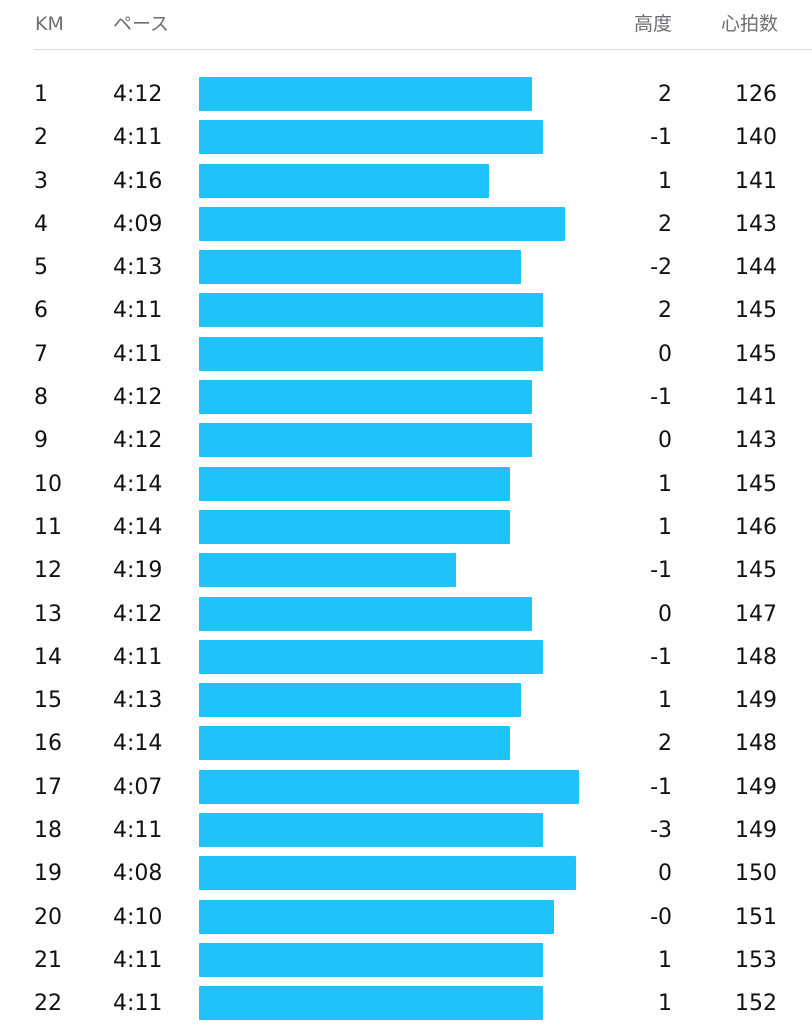  Describe the element at coordinates (48, 484) in the screenshot. I see `split-km: 10` at that location.